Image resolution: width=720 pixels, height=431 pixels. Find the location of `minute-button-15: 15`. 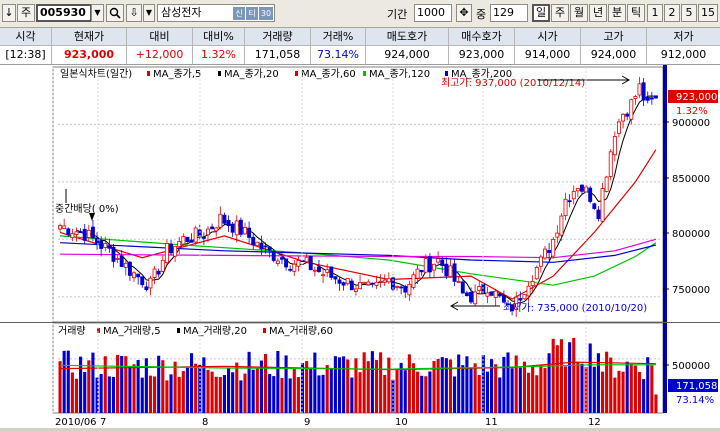

minute-button-15: 15 is located at coordinates (708, 13).